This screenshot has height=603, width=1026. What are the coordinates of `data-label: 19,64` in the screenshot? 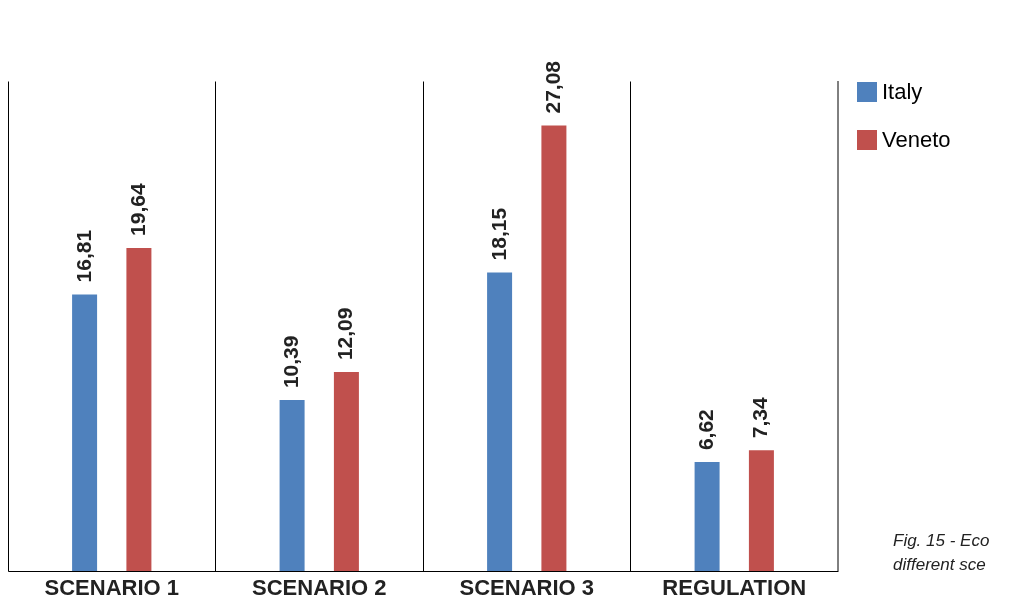 It's located at (137, 209).